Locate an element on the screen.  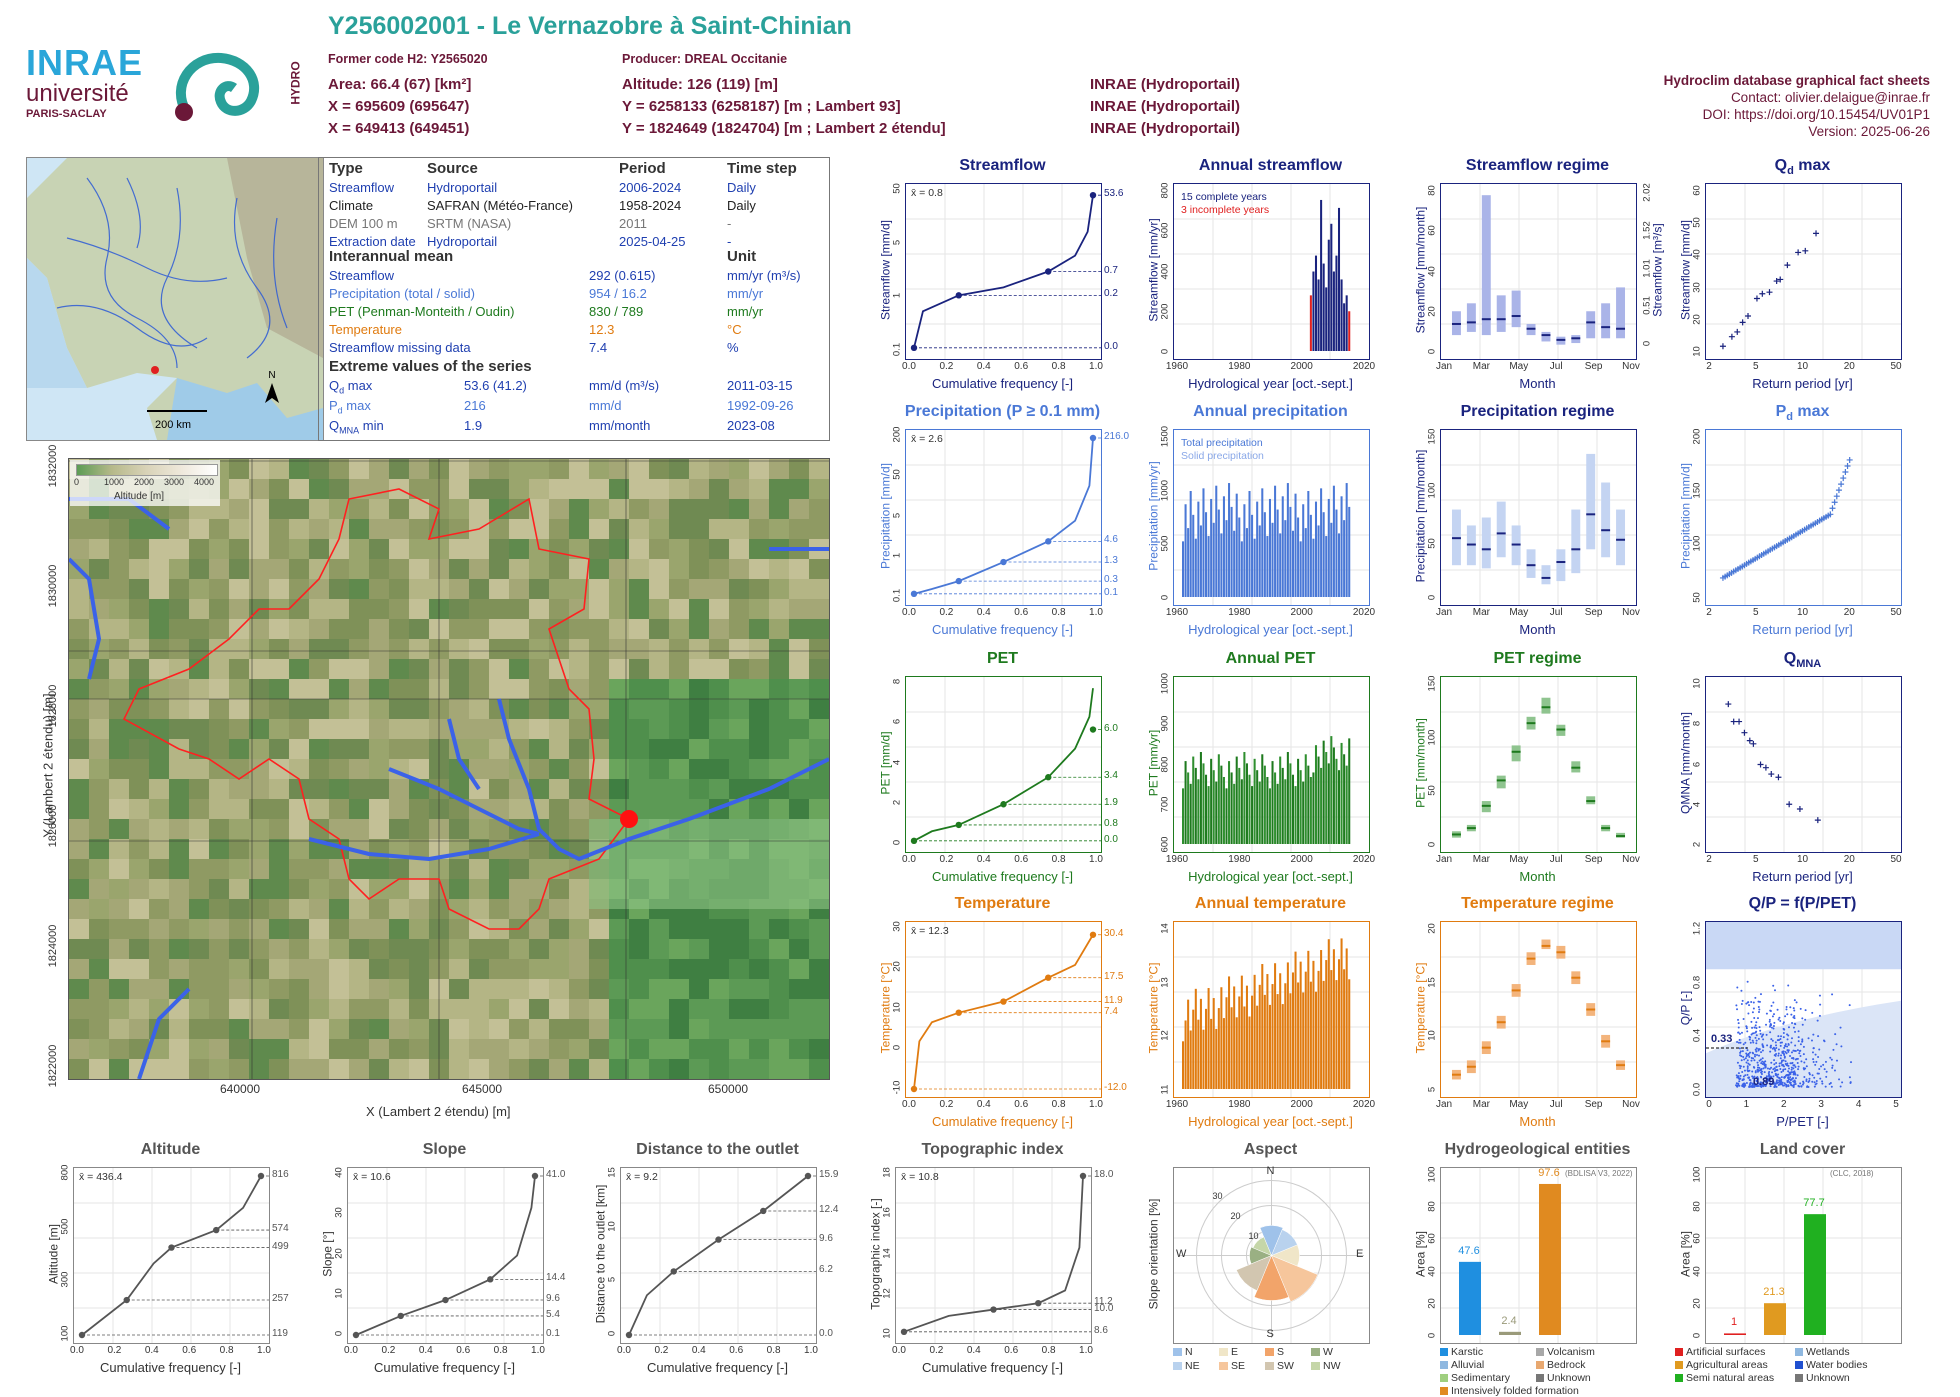
slope-ytick: 40 is located at coordinates (339, 1172).